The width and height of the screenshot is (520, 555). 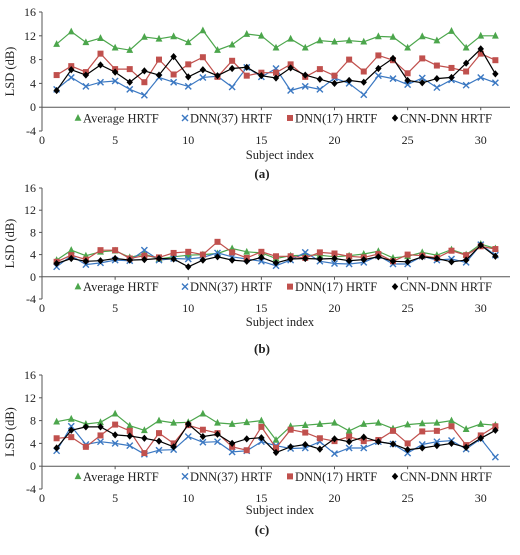 What do you see at coordinates (42, 498) in the screenshot?
I see `x-tick-label: 0` at bounding box center [42, 498].